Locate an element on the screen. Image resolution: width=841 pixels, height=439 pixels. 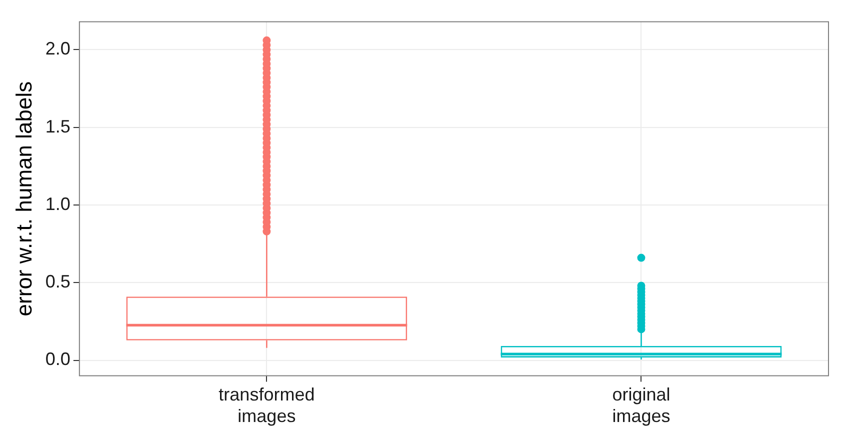
y-tick-label: 2.0 is located at coordinates (57, 48).